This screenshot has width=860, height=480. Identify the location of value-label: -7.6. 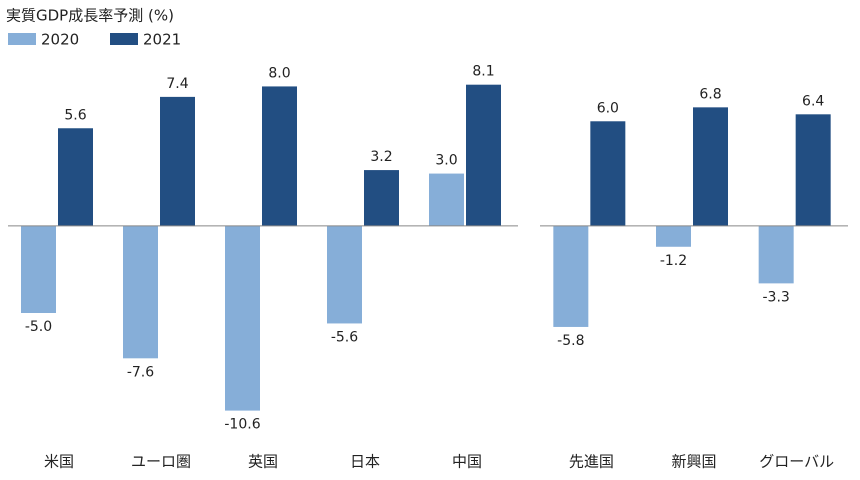
(140, 372).